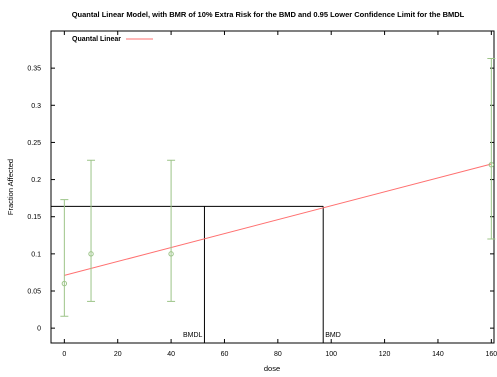  I want to click on y-tick-label: 0.3, so click(36, 106).